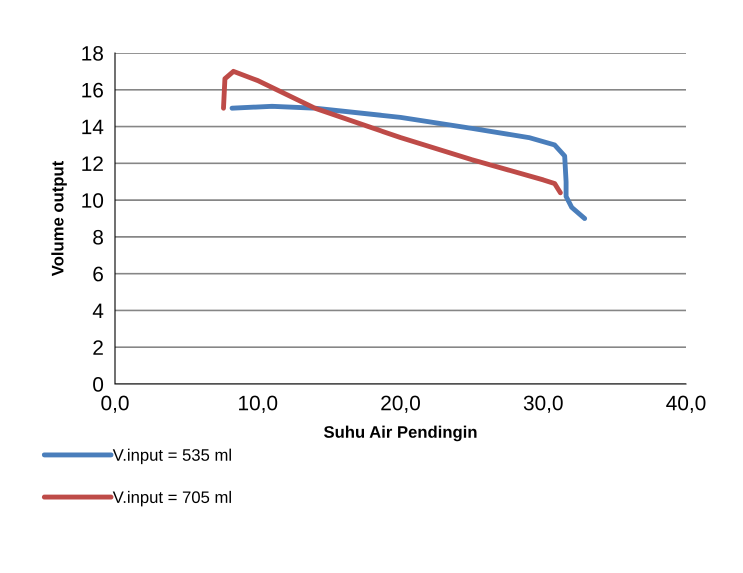 The height and width of the screenshot is (573, 743). What do you see at coordinates (93, 200) in the screenshot?
I see `y-tick-label: 10` at bounding box center [93, 200].